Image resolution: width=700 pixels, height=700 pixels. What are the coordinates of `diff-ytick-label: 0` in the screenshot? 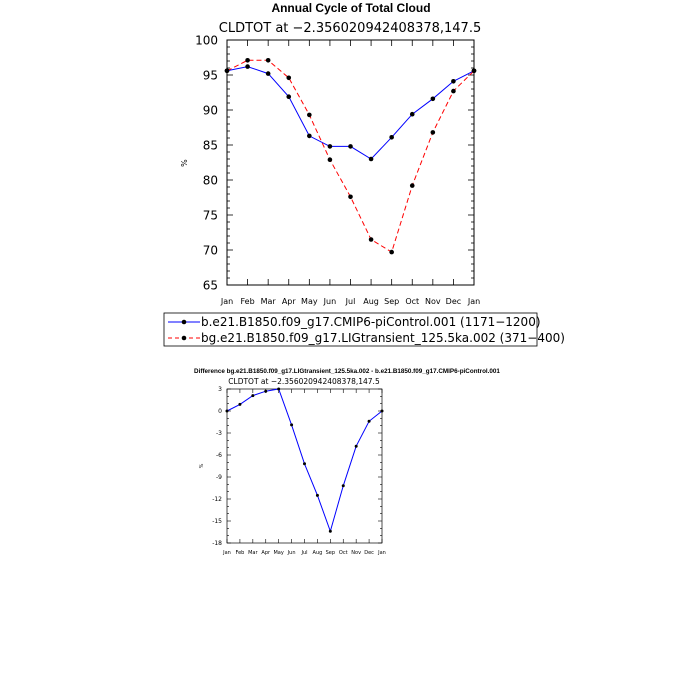 It's located at (220, 411).